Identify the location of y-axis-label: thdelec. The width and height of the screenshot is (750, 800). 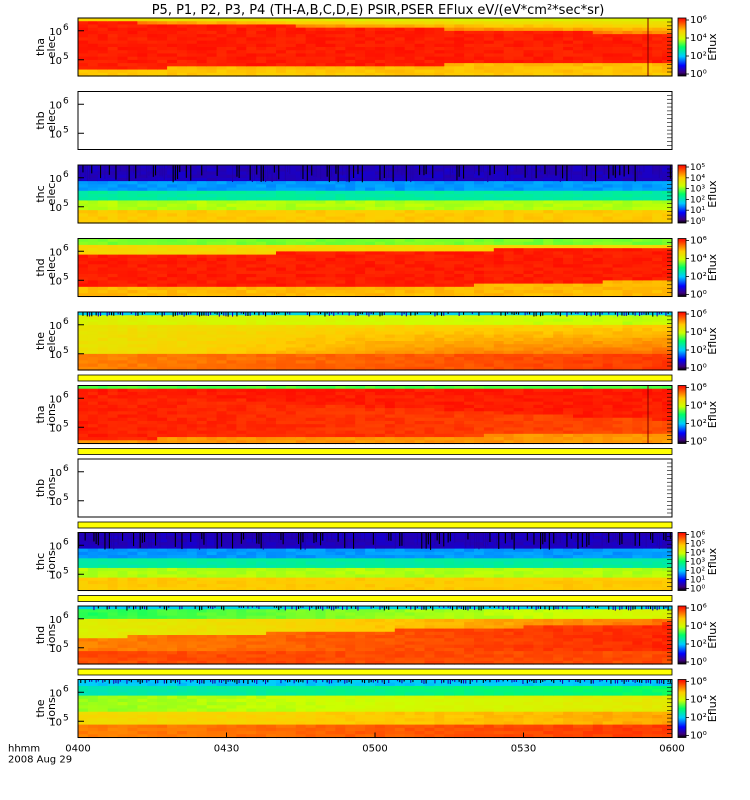
(46, 267).